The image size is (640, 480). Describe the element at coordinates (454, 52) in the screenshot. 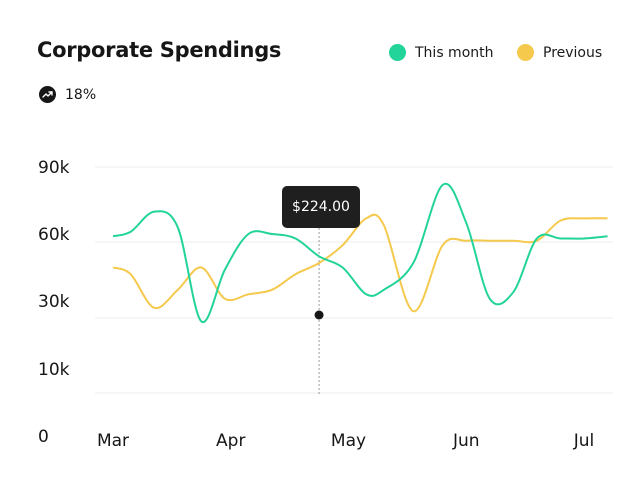

I see `legend-this-month-label: This month` at that location.